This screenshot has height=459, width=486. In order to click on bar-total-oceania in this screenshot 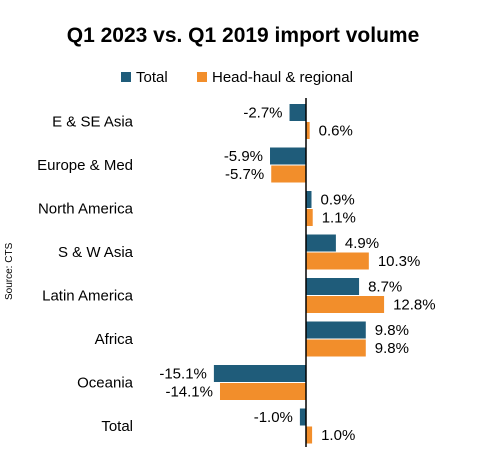, I will do `click(259, 373)`.